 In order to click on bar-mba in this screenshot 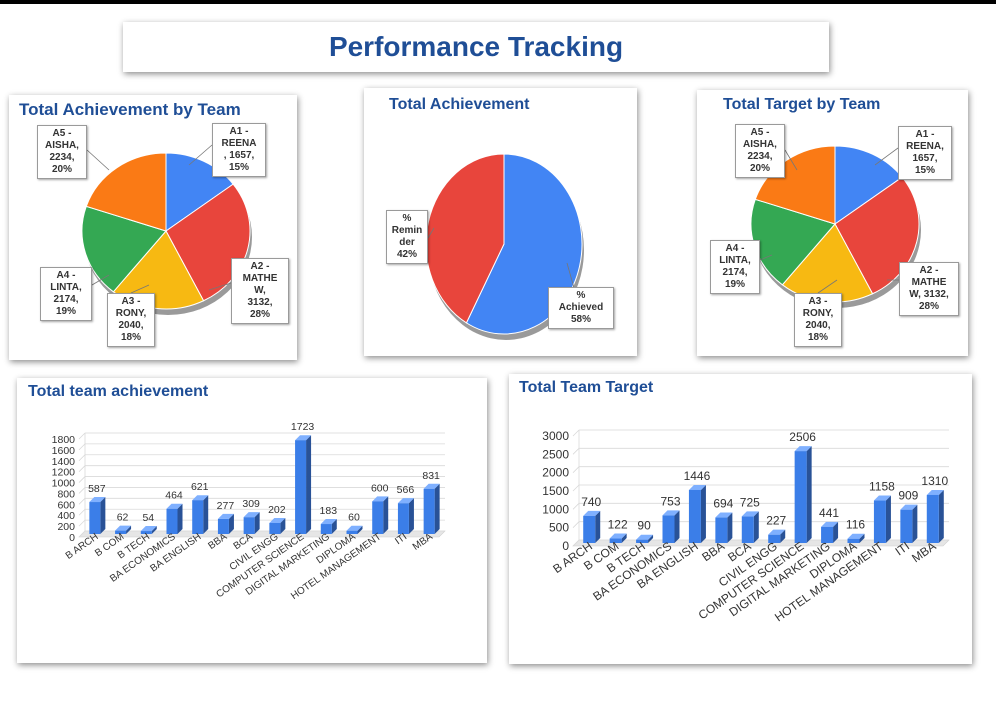, I will do `click(431, 508)`.